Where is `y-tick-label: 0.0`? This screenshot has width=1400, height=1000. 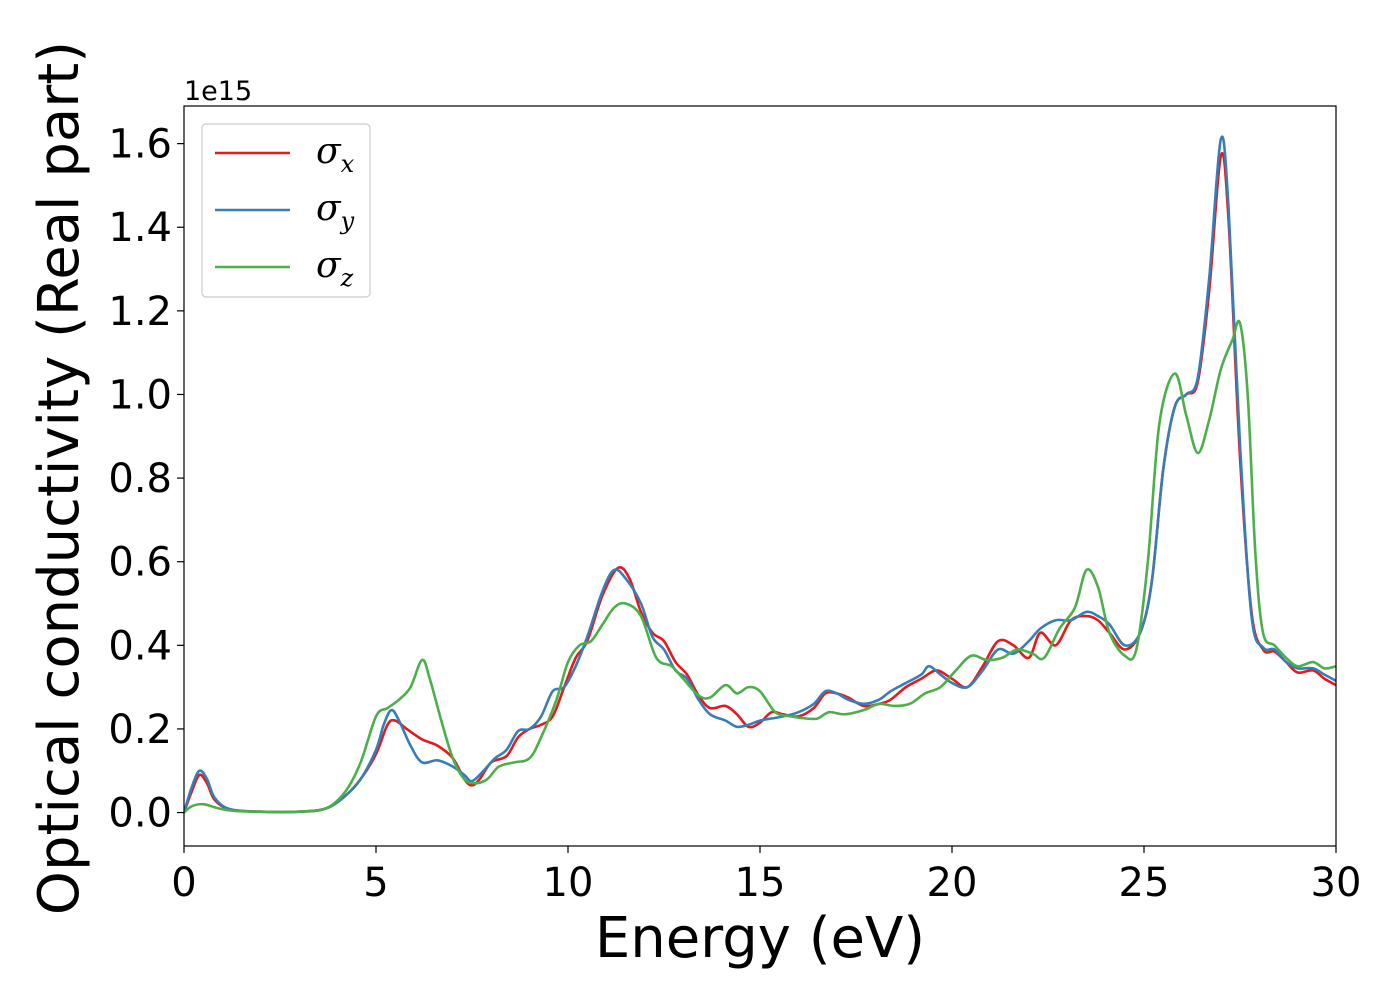 y-tick-label: 0.0 is located at coordinates (140, 814).